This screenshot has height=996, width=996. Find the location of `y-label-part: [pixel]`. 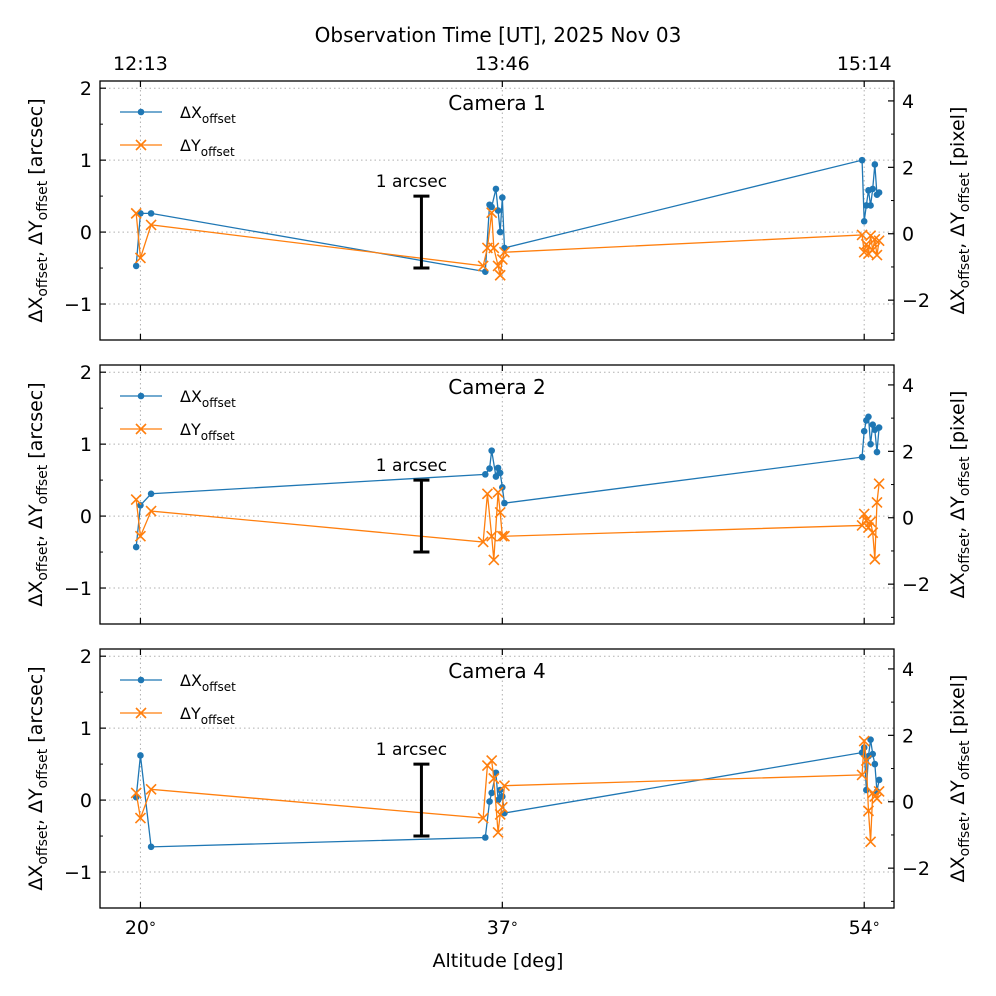

y-label-part: [pixel] is located at coordinates (958, 424).